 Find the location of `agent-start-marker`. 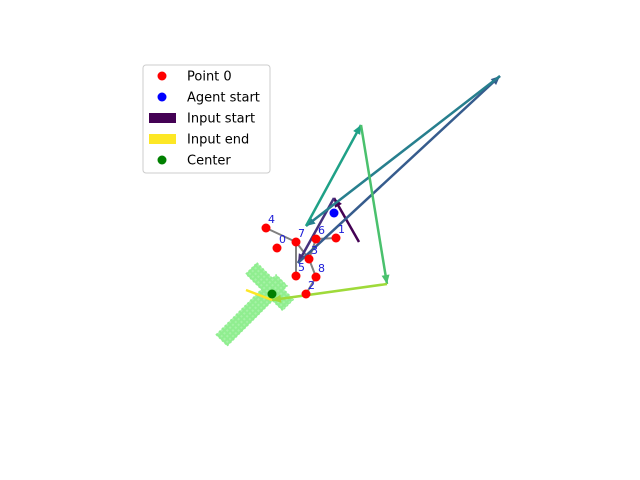

agent-start-marker is located at coordinates (334, 213).